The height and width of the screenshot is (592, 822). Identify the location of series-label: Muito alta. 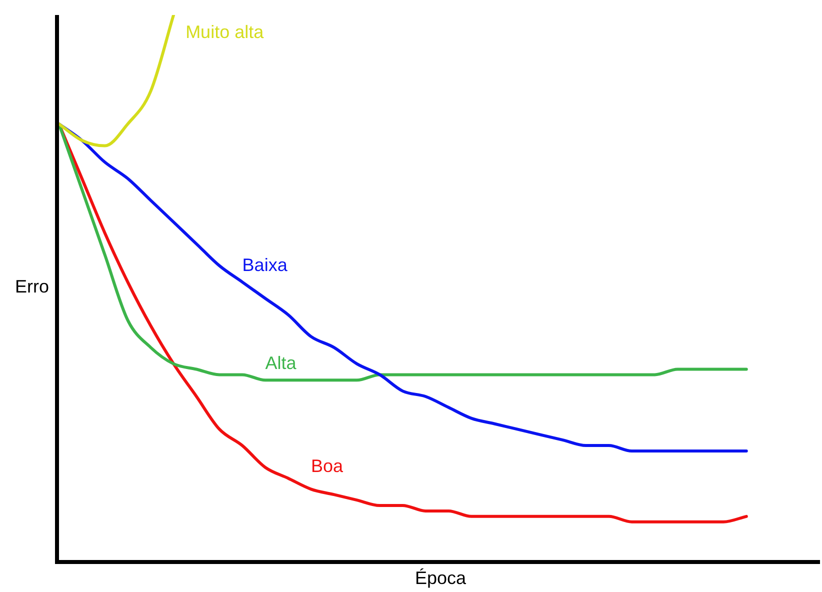
(225, 32).